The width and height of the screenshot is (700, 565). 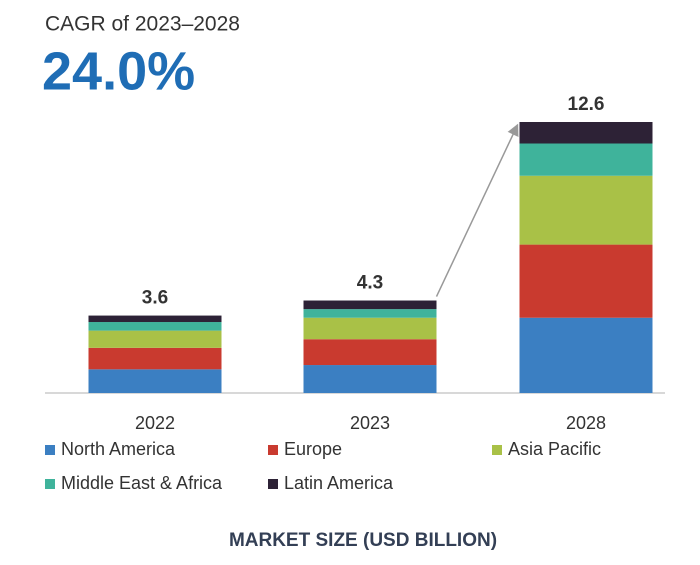 I want to click on legend-label: North America, so click(x=118, y=449).